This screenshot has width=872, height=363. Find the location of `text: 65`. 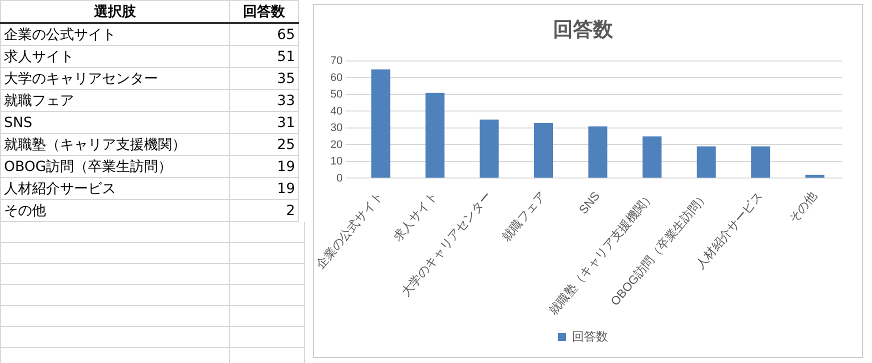

text: 65 is located at coordinates (264, 34).